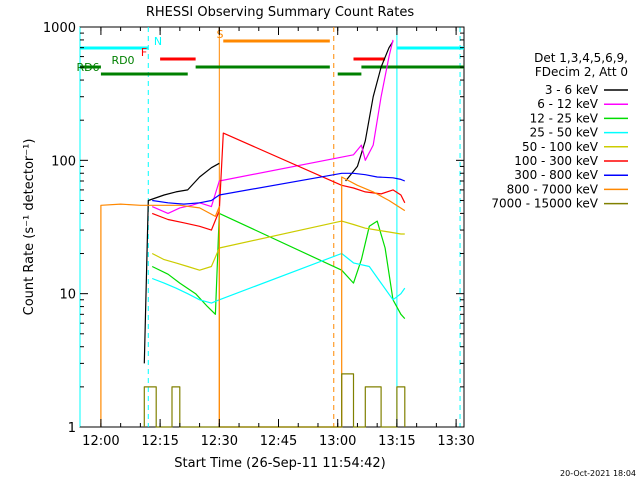 The height and width of the screenshot is (480, 640). I want to click on flag-label-rd0: RD0, so click(122, 60).